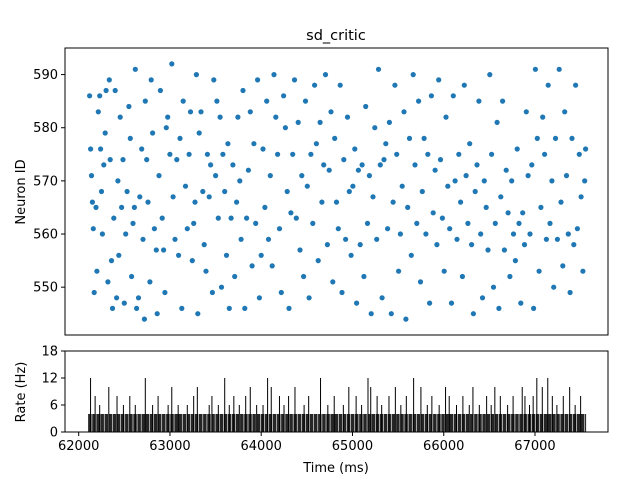  Describe the element at coordinates (53, 393) in the screenshot. I see `rate-y-ticks: 0 6 12 18` at that location.